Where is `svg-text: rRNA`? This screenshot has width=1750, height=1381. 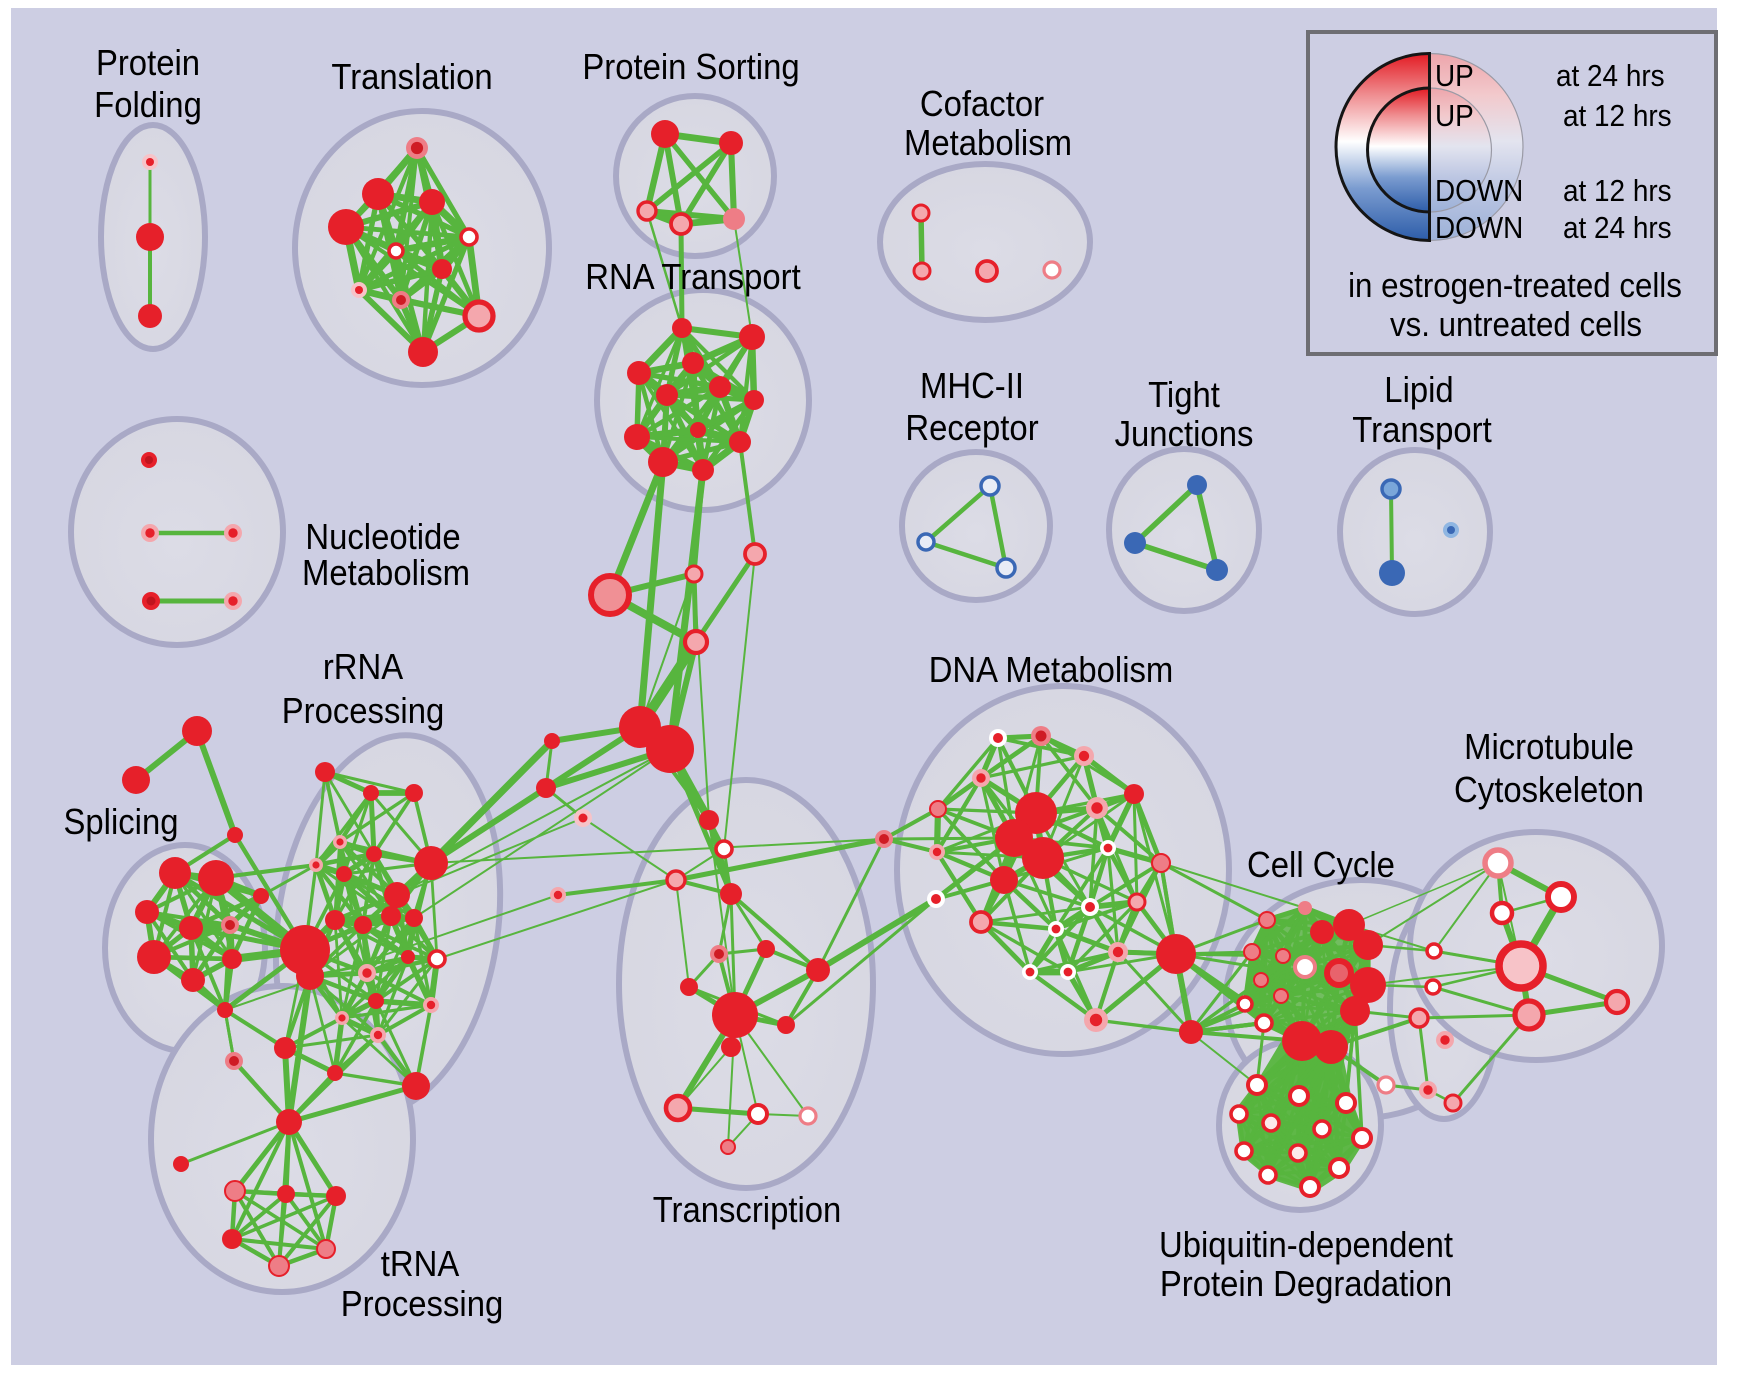 svg-text: rRNA is located at coordinates (363, 666).